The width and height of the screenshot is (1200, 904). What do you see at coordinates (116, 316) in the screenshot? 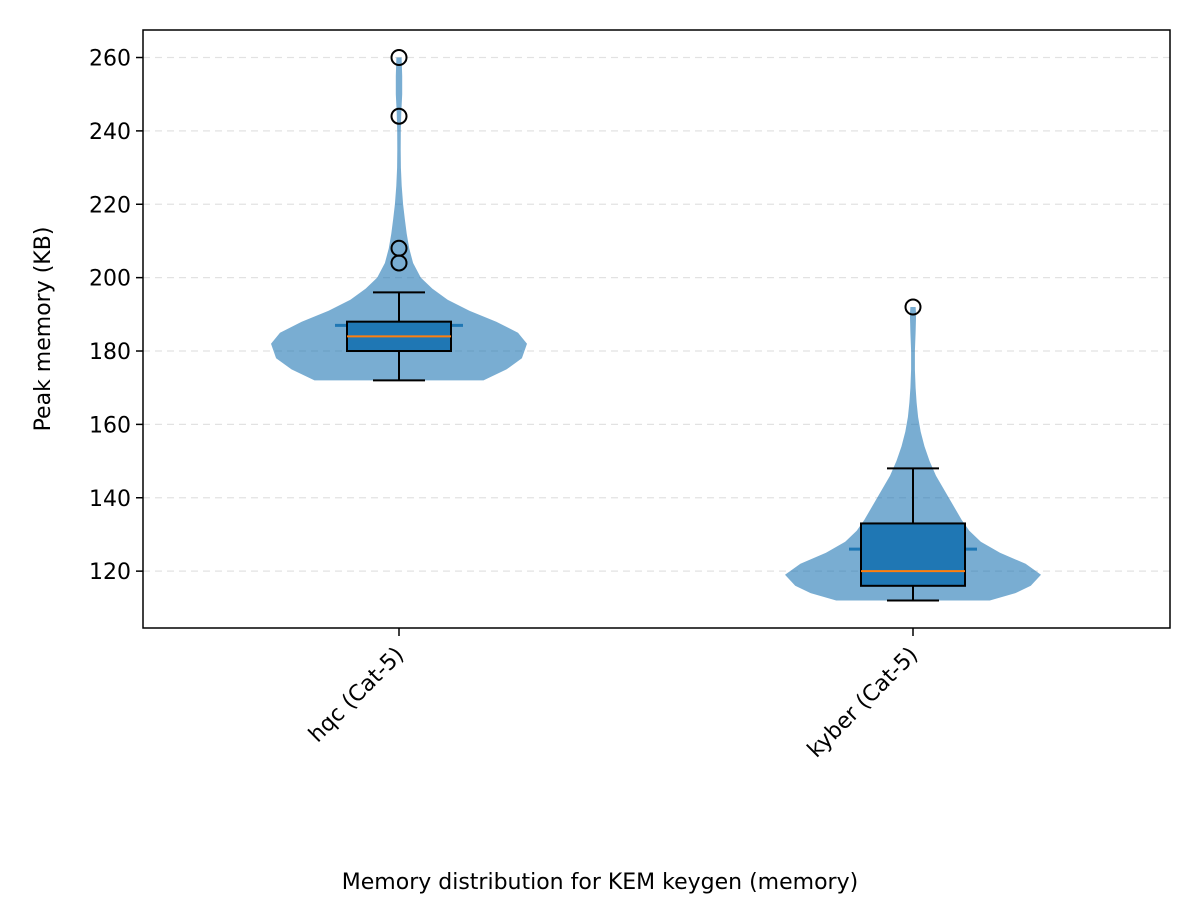
I see `y-axis-ticks: 120 140 160 180 200 220 240 260` at bounding box center [116, 316].